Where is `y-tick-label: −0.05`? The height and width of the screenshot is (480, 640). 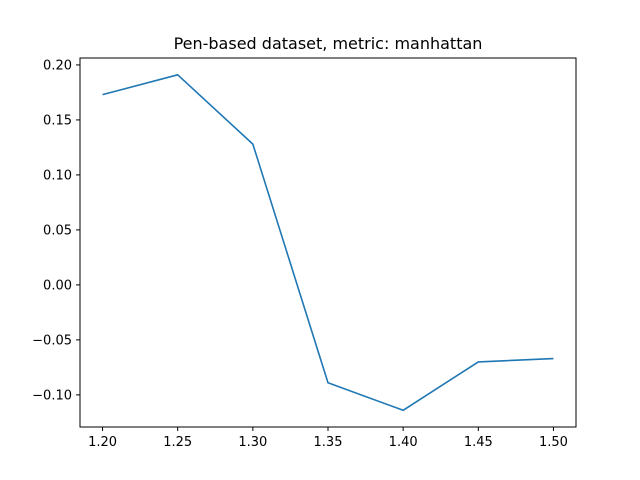 y-tick-label: −0.05 is located at coordinates (52, 340).